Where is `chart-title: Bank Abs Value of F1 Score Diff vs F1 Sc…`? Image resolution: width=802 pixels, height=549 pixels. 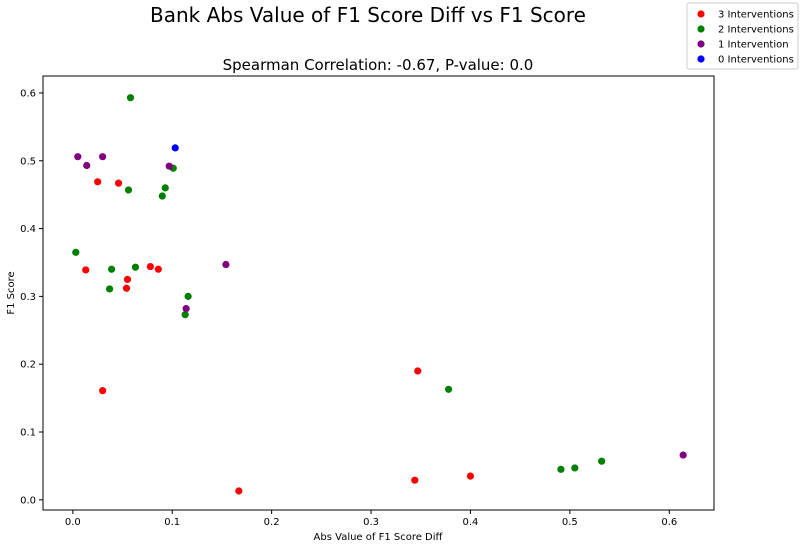
chart-title: Bank Abs Value of F1 Score Diff vs F1 Sc… is located at coordinates (368, 15).